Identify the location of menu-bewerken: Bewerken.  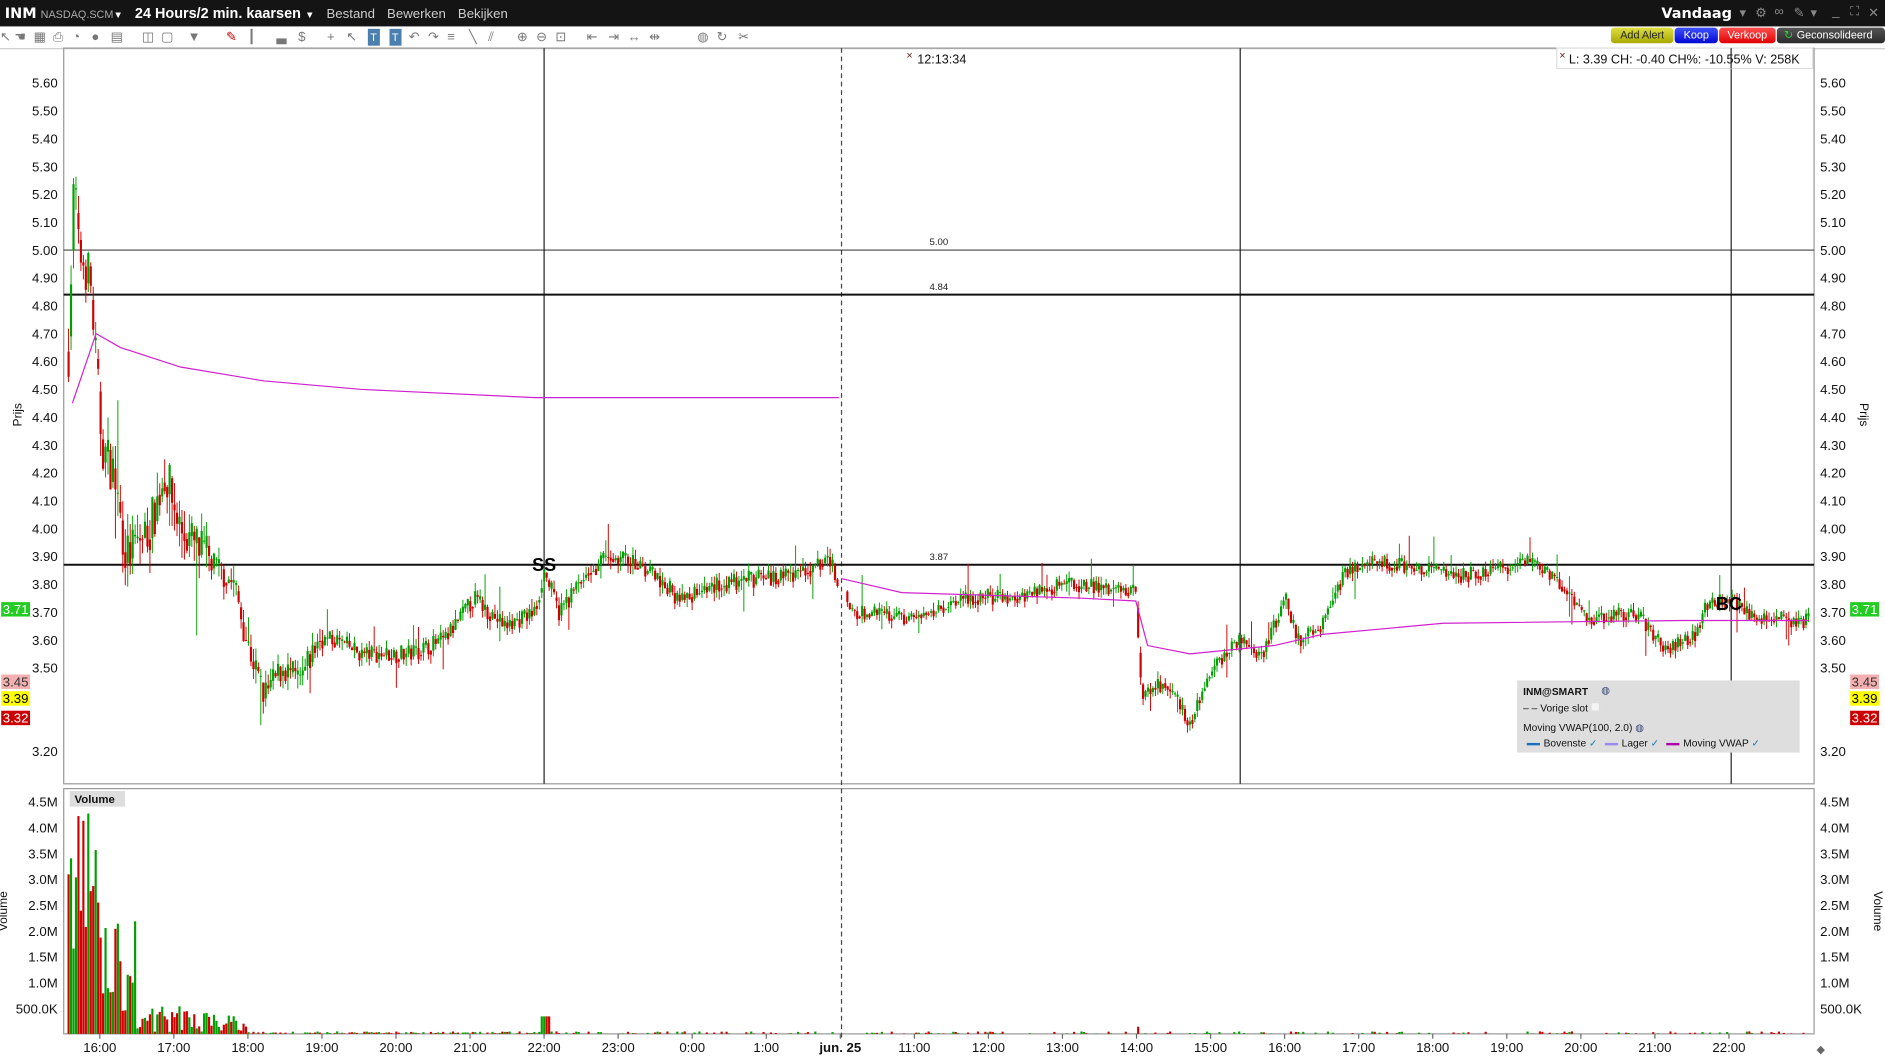
(416, 14).